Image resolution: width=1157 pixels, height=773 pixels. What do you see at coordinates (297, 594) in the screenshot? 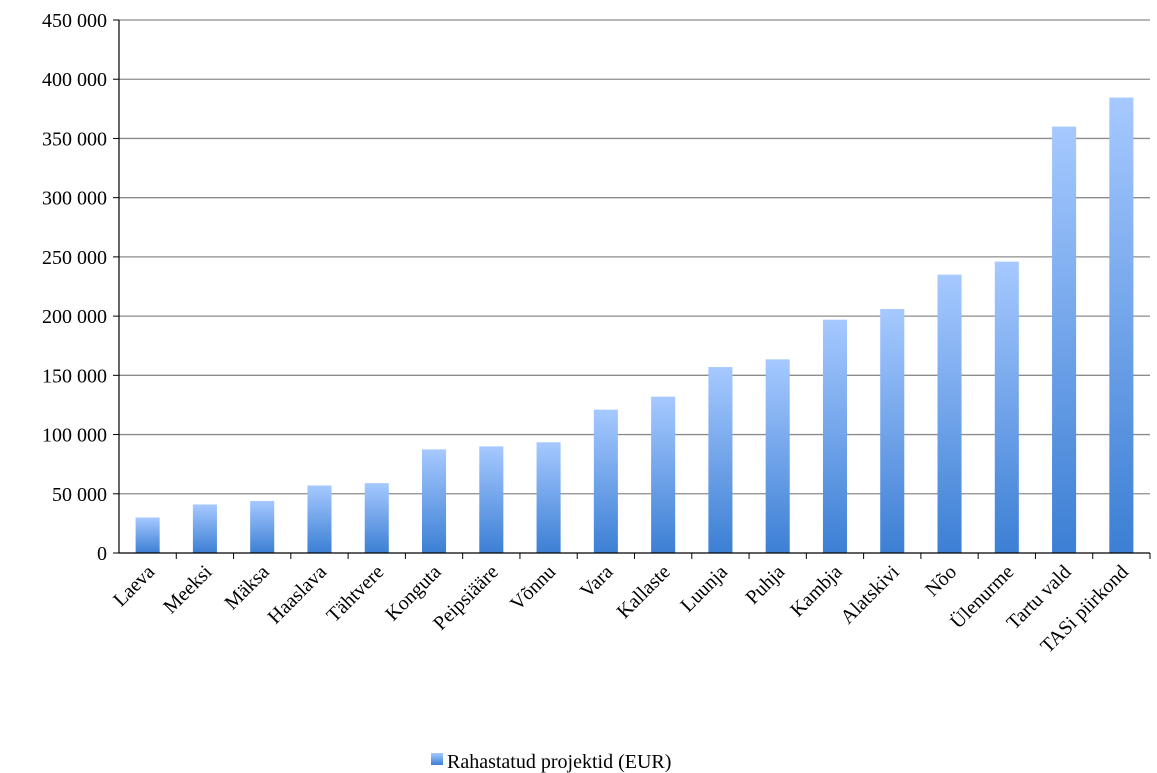
I see `x-category-label: Haaslava` at bounding box center [297, 594].